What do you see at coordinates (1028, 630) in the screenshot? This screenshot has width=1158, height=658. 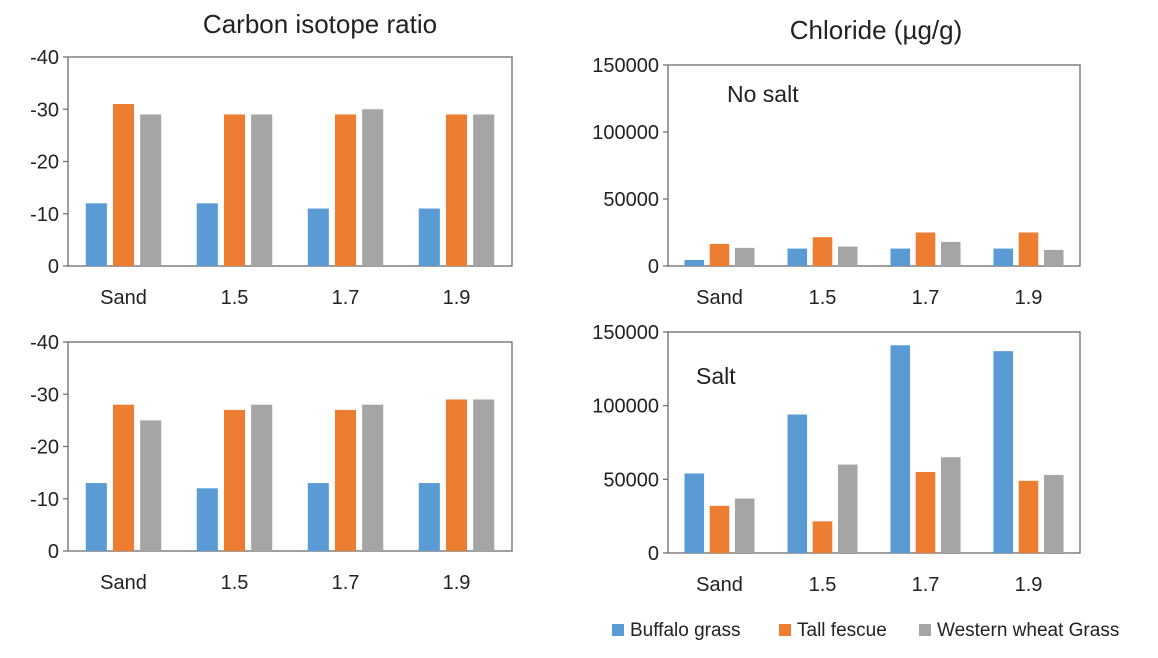 I see `legend-label: Western wheat Grass` at bounding box center [1028, 630].